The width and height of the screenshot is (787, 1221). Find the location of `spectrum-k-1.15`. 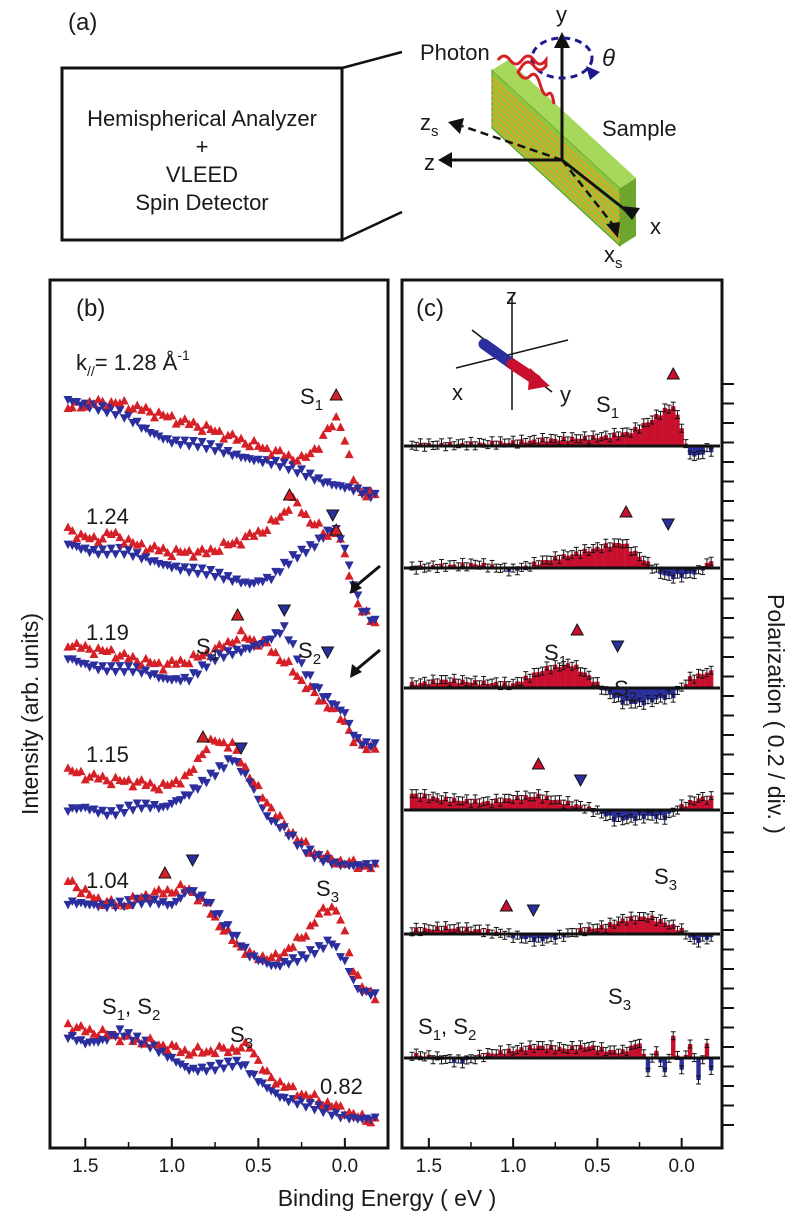

spectrum-k-1.15 is located at coordinates (221, 803).